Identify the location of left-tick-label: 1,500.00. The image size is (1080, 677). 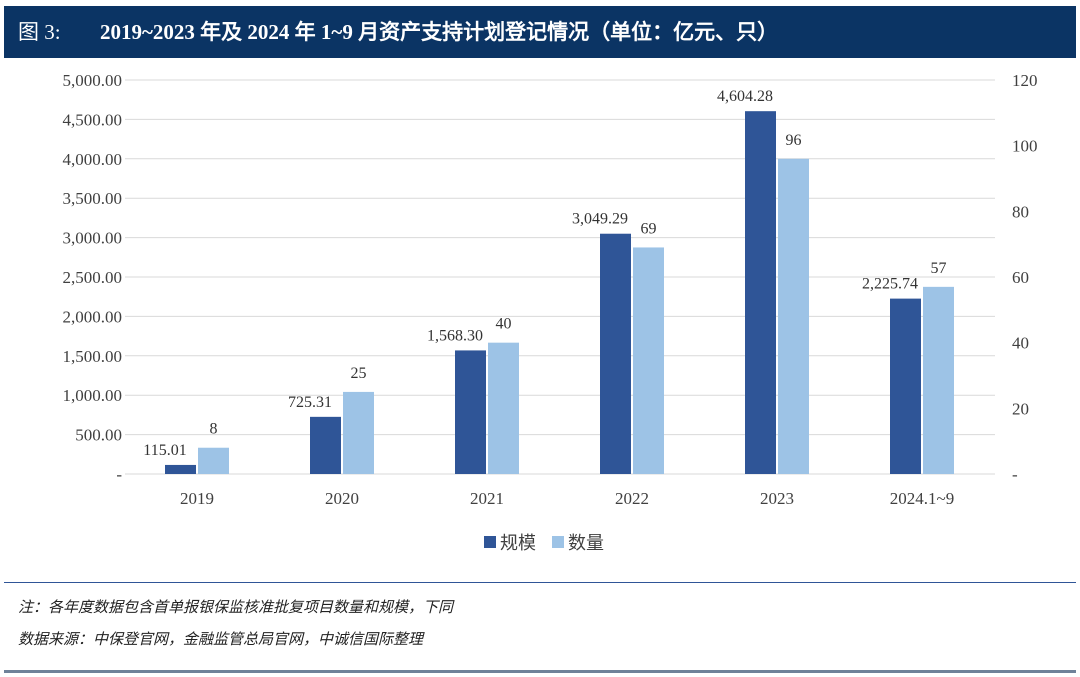
(93, 356).